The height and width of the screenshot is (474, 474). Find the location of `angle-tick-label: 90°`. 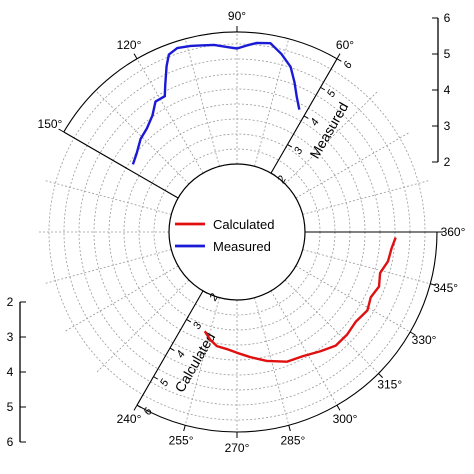

angle-tick-label: 90° is located at coordinates (237, 16).